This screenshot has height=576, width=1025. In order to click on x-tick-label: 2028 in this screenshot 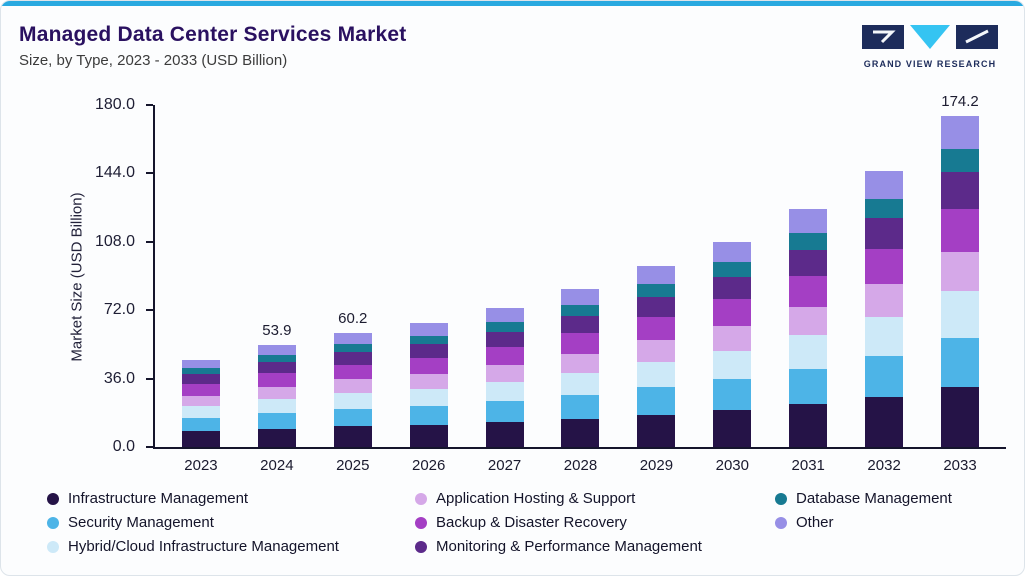, I will do `click(580, 465)`.